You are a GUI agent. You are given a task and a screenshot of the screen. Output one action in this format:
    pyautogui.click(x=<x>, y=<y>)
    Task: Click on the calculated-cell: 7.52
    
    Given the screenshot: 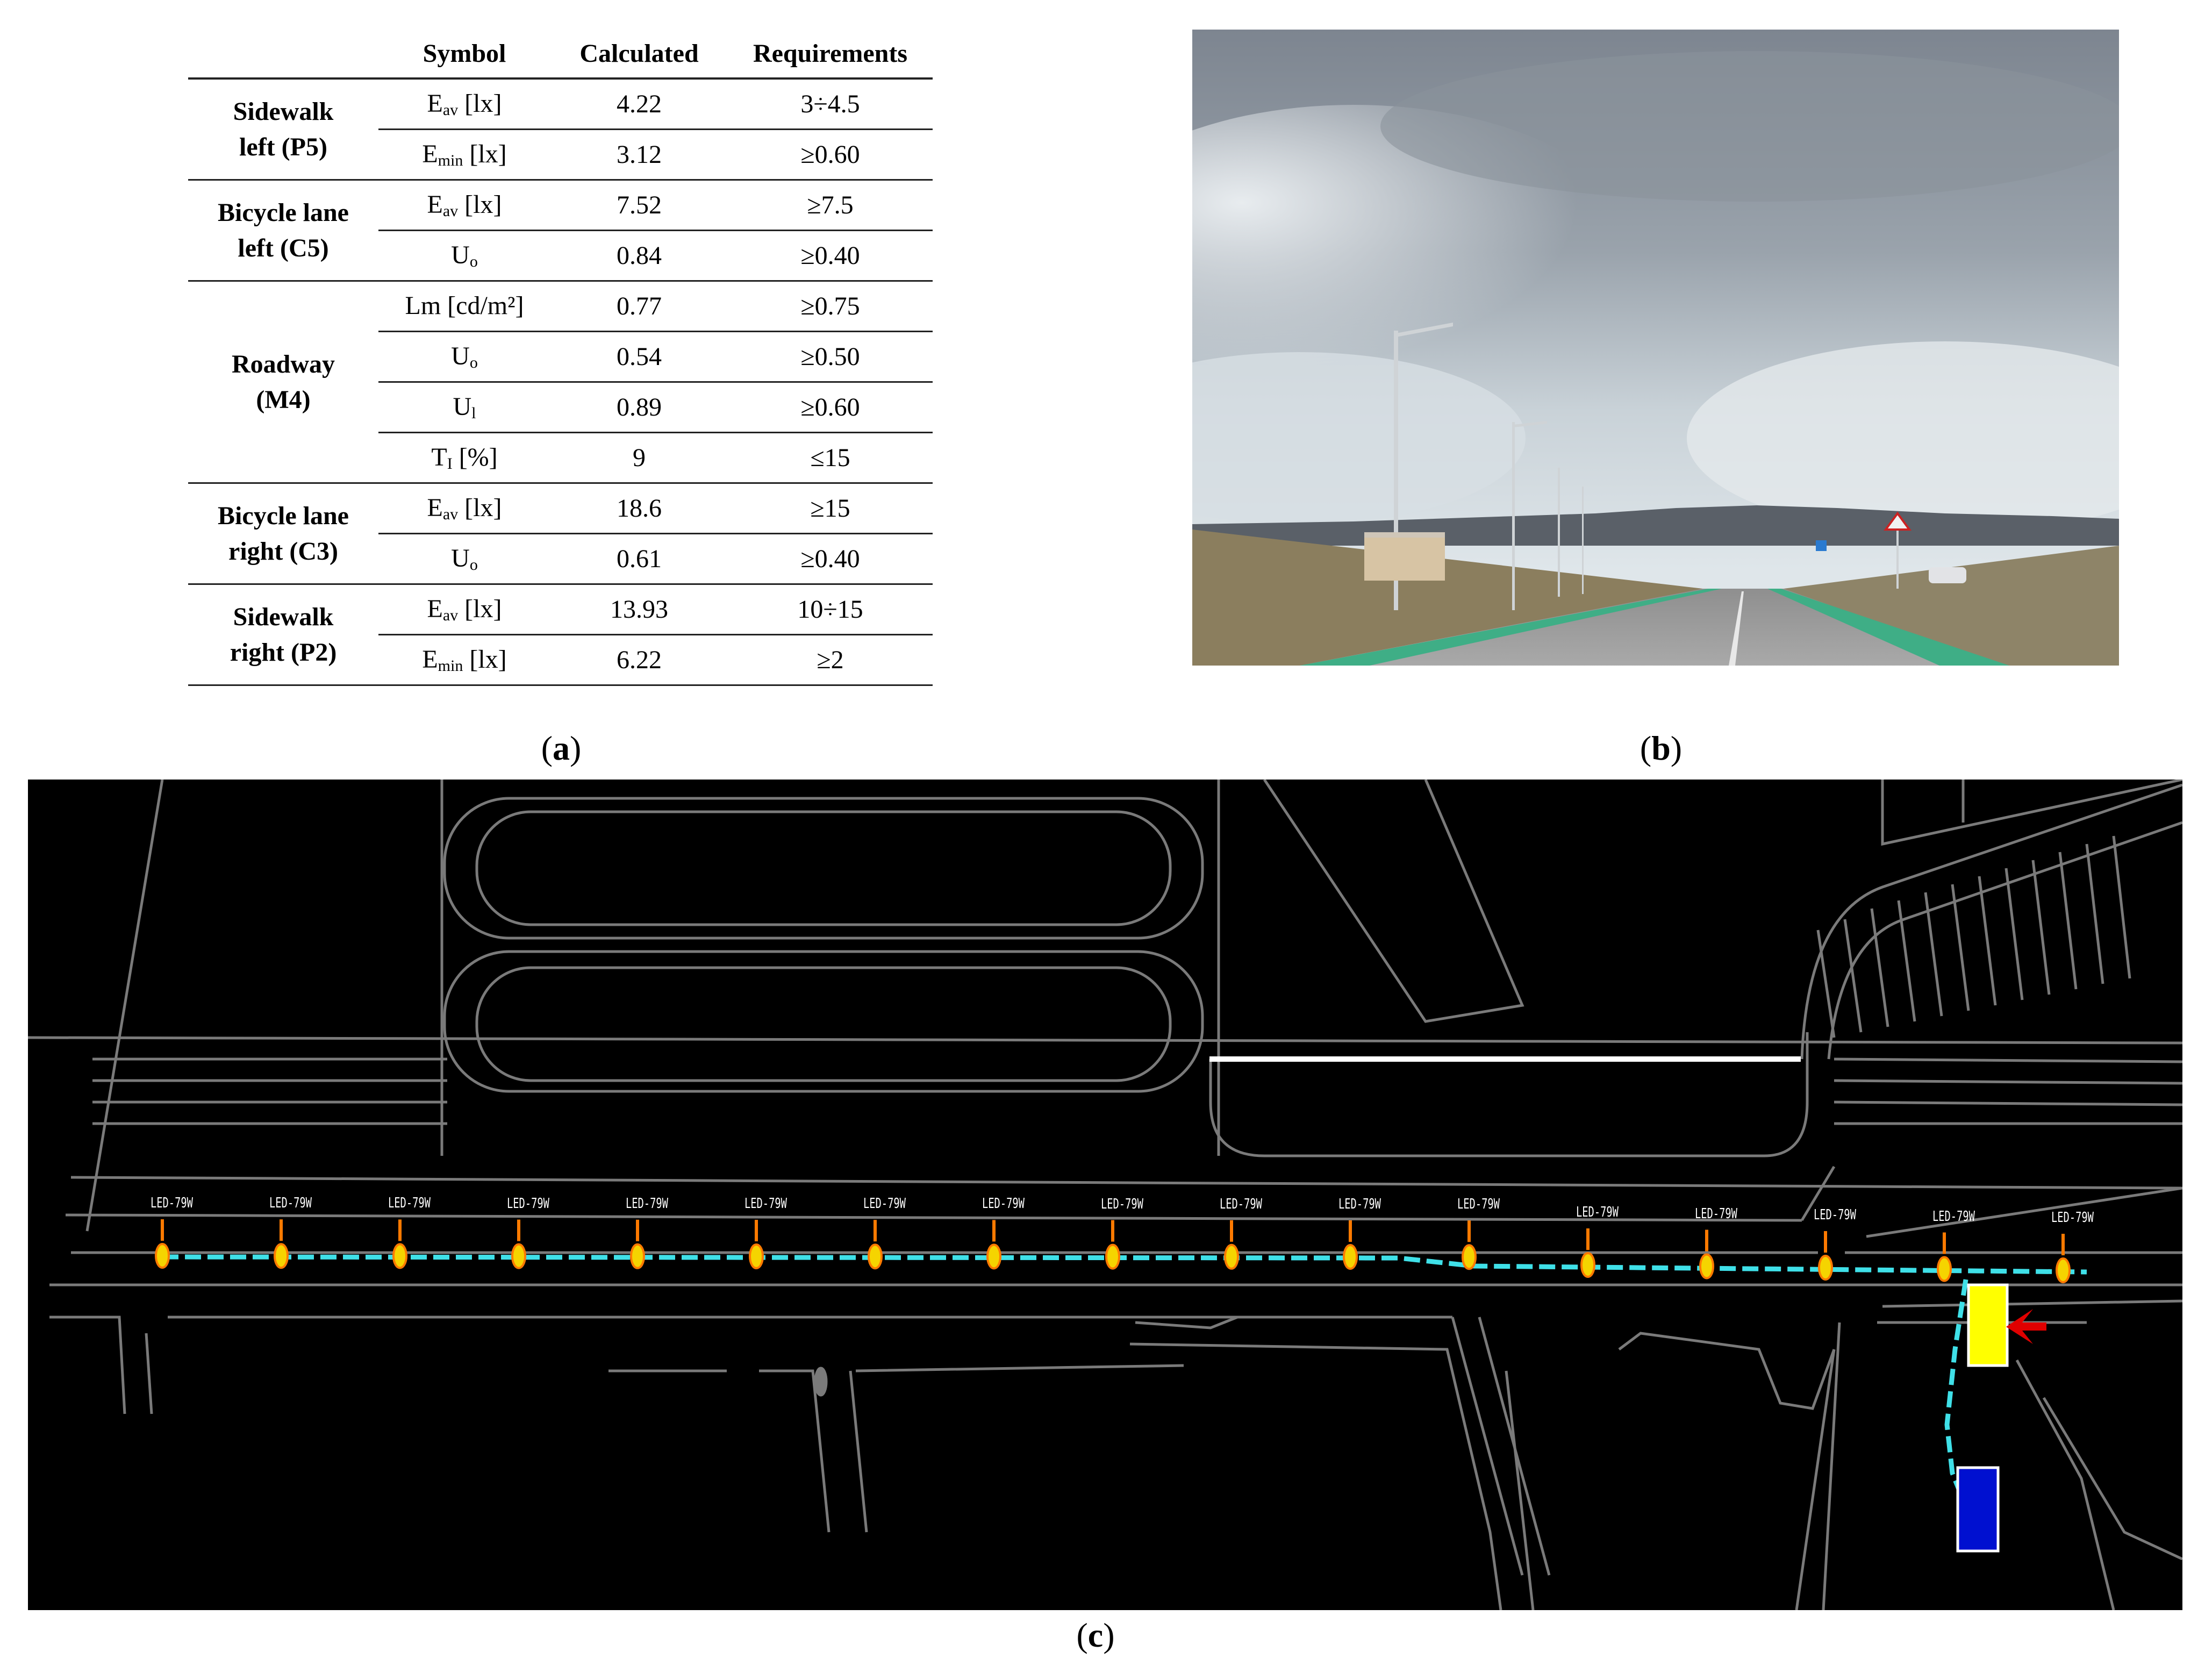 What is the action you would take?
    pyautogui.click(x=639, y=205)
    